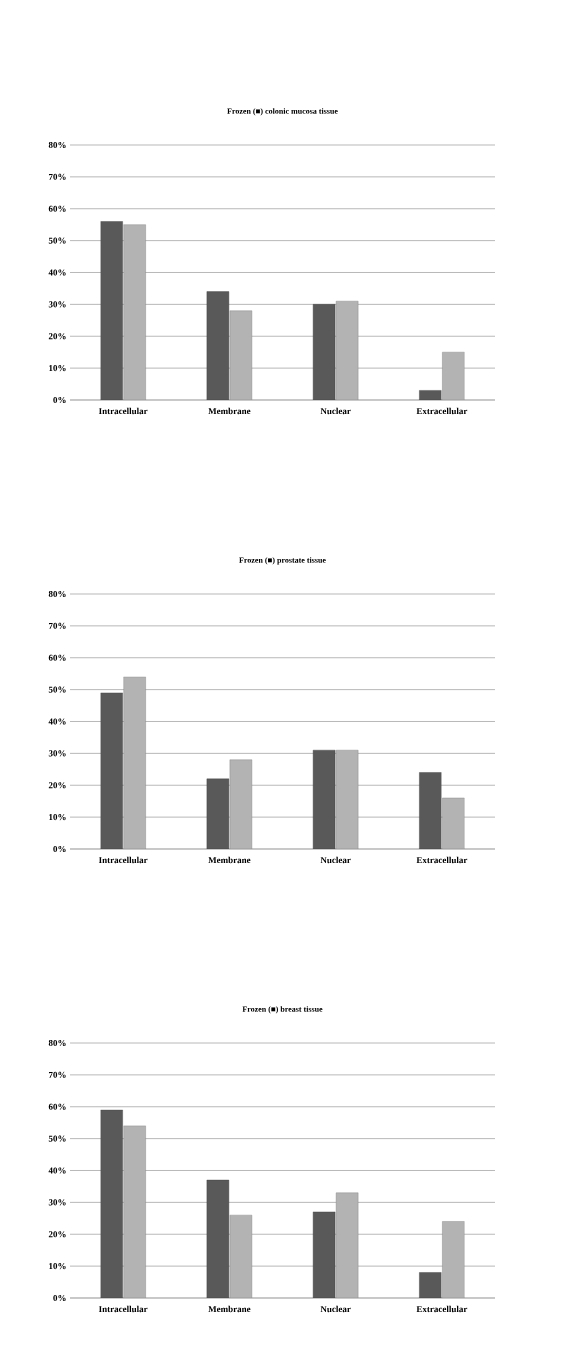  Describe the element at coordinates (282, 1010) in the screenshot. I see `chart-title: Frozen (■) breast tissue` at that location.